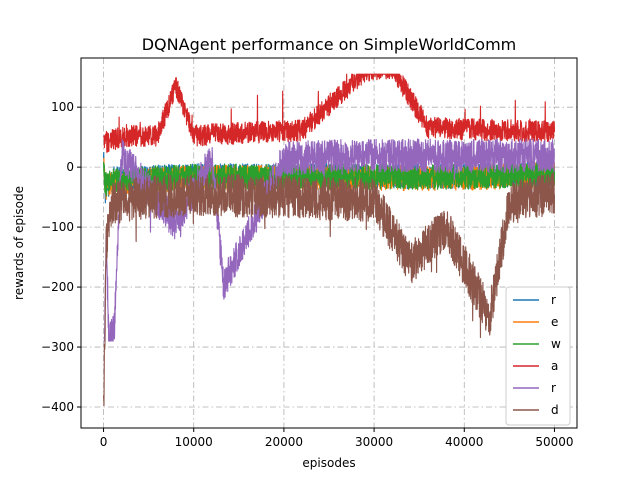 The height and width of the screenshot is (484, 640). What do you see at coordinates (328, 463) in the screenshot?
I see `x-axis-label: episodes` at bounding box center [328, 463].